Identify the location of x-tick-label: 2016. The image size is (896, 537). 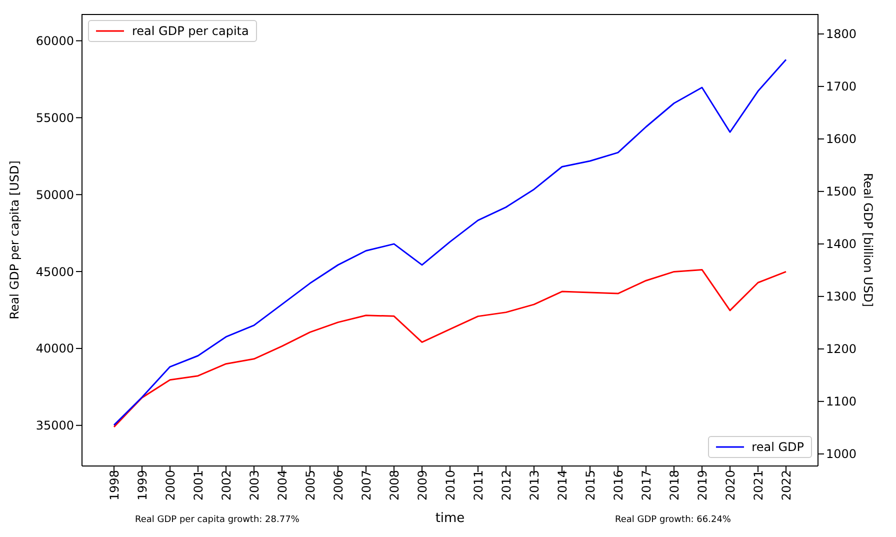
(619, 485).